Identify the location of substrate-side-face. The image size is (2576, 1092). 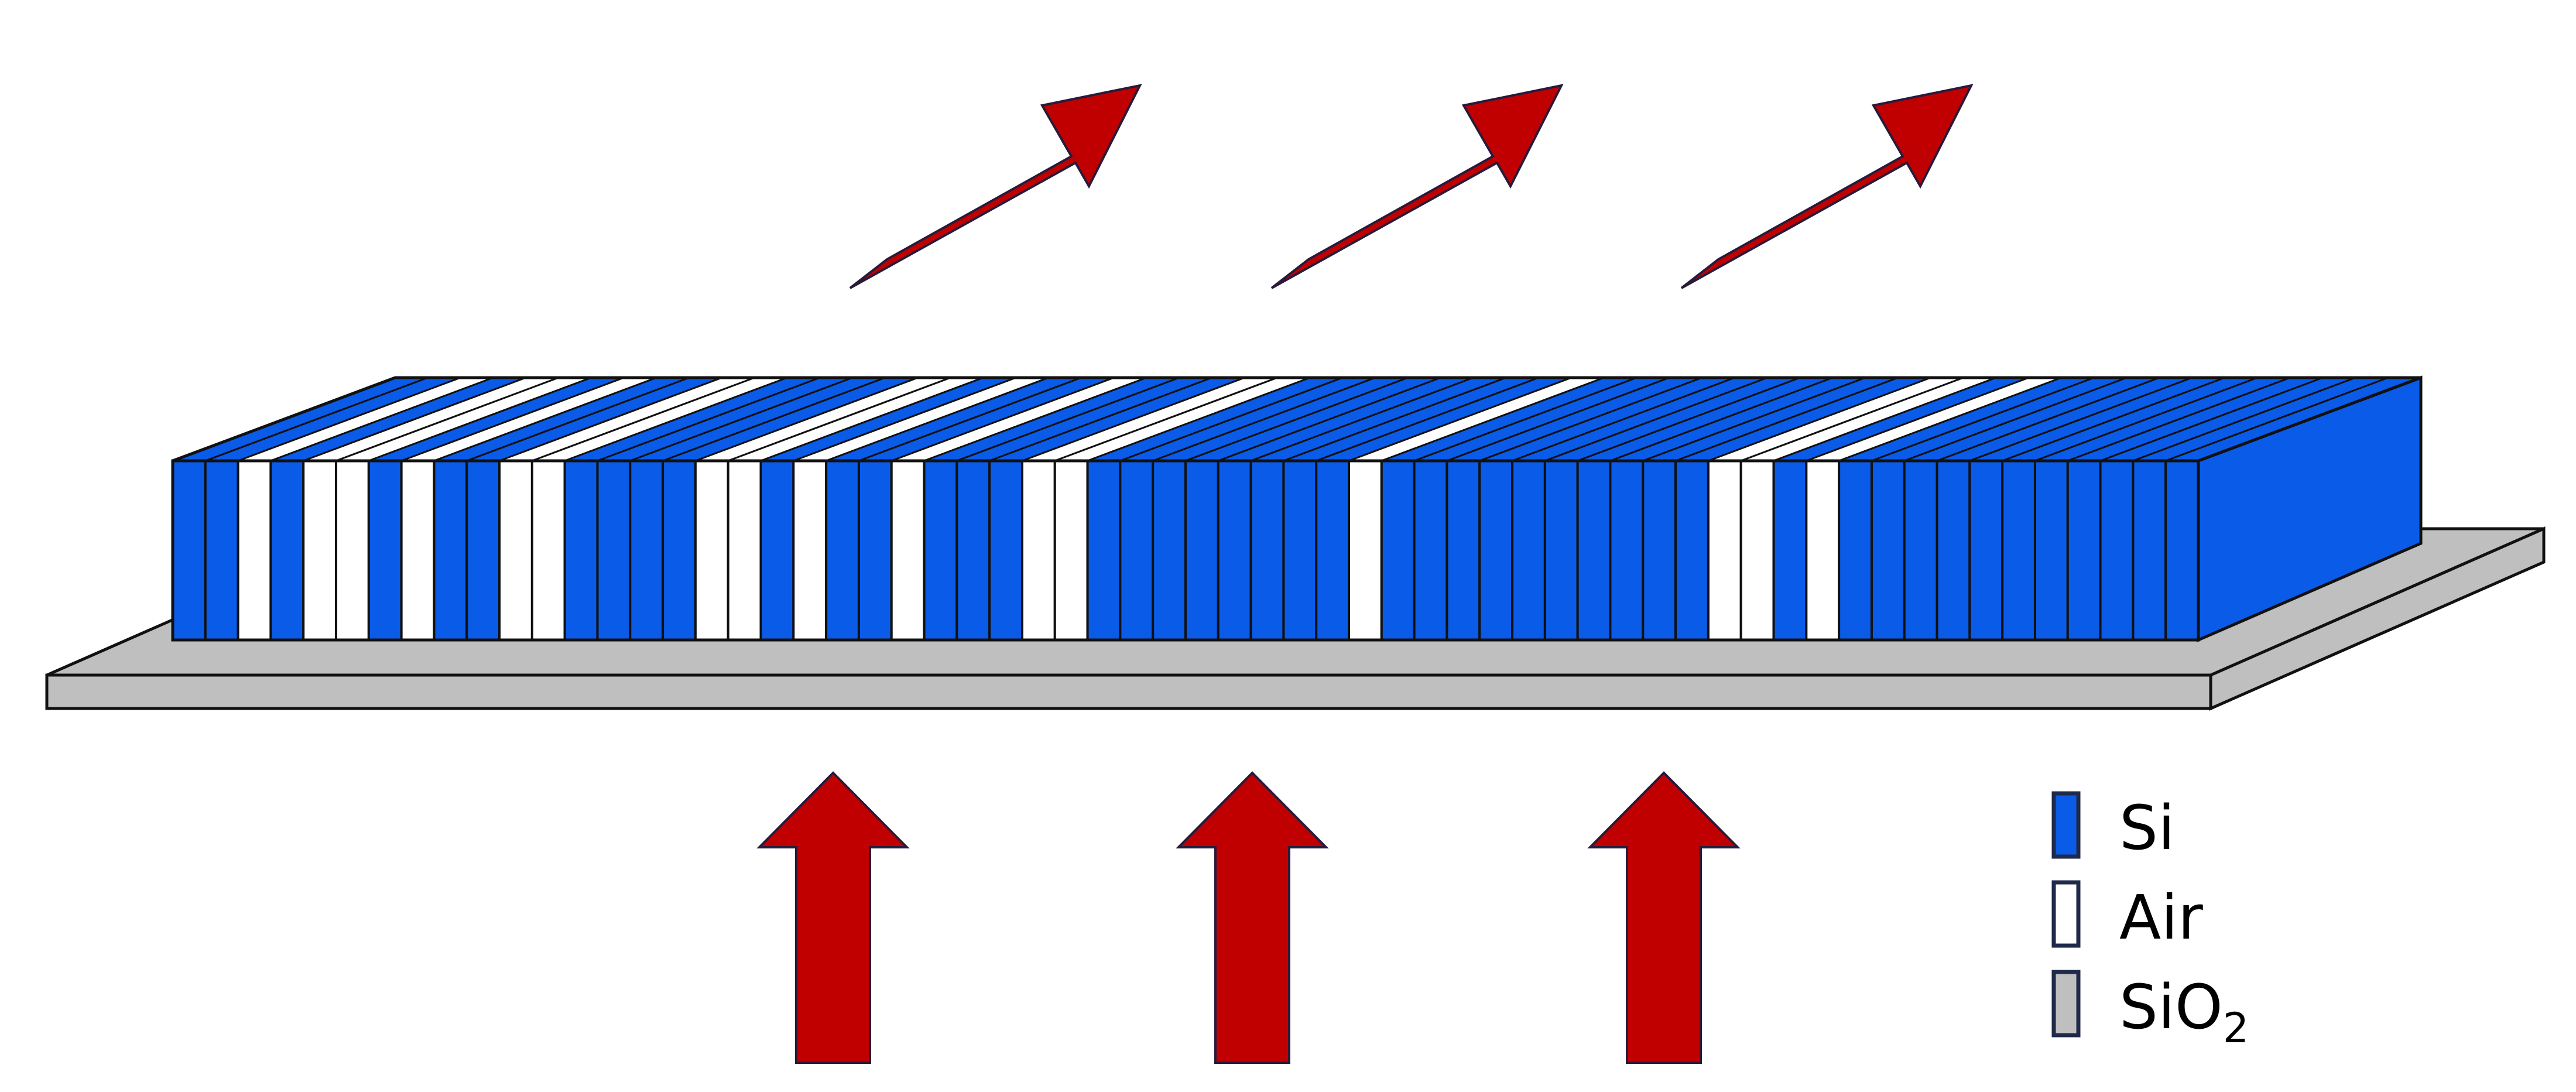
(2377, 618).